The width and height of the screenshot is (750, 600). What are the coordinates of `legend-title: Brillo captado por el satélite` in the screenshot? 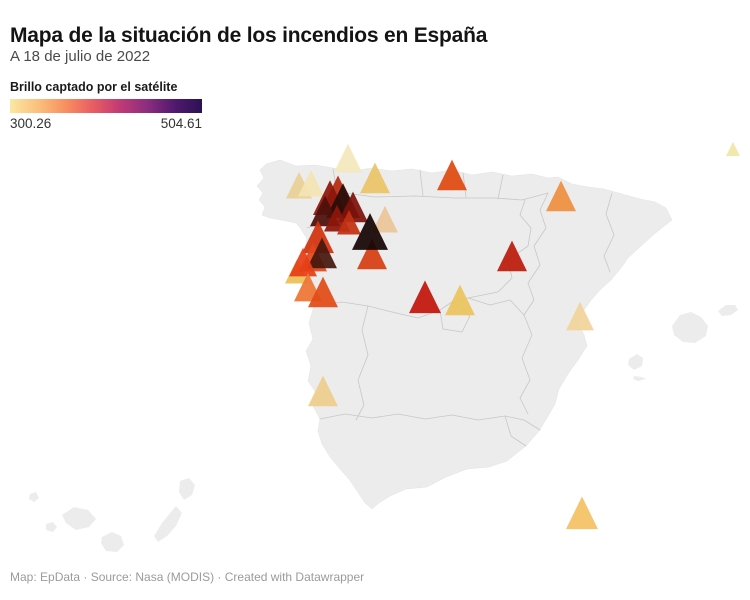 It's located at (94, 87).